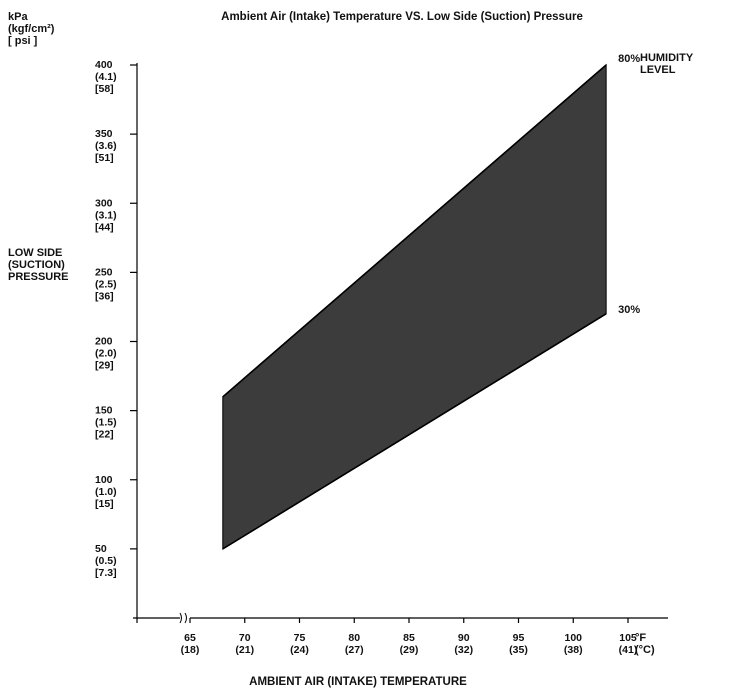 Image resolution: width=735 pixels, height=695 pixels. What do you see at coordinates (104, 411) in the screenshot?
I see `y-tick-label-150-0: 150` at bounding box center [104, 411].